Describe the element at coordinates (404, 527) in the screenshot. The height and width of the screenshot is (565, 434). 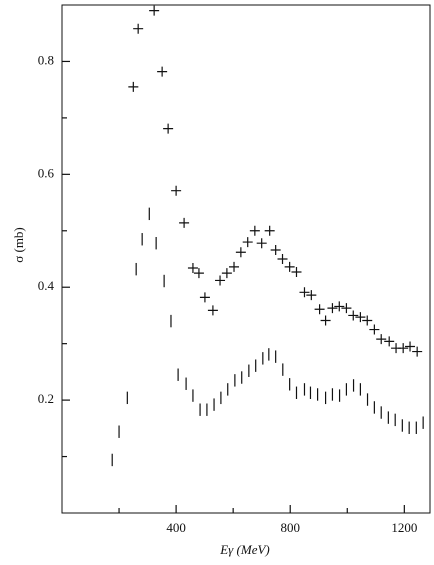
I see `x-tick-label: 1200` at that location.